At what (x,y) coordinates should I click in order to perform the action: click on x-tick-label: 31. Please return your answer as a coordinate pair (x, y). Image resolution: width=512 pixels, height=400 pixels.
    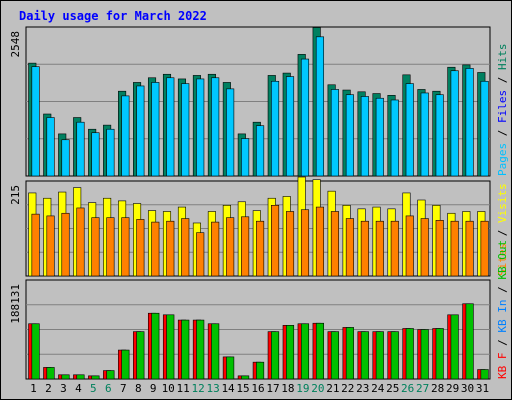
    Looking at the image, I should click on (482, 388).